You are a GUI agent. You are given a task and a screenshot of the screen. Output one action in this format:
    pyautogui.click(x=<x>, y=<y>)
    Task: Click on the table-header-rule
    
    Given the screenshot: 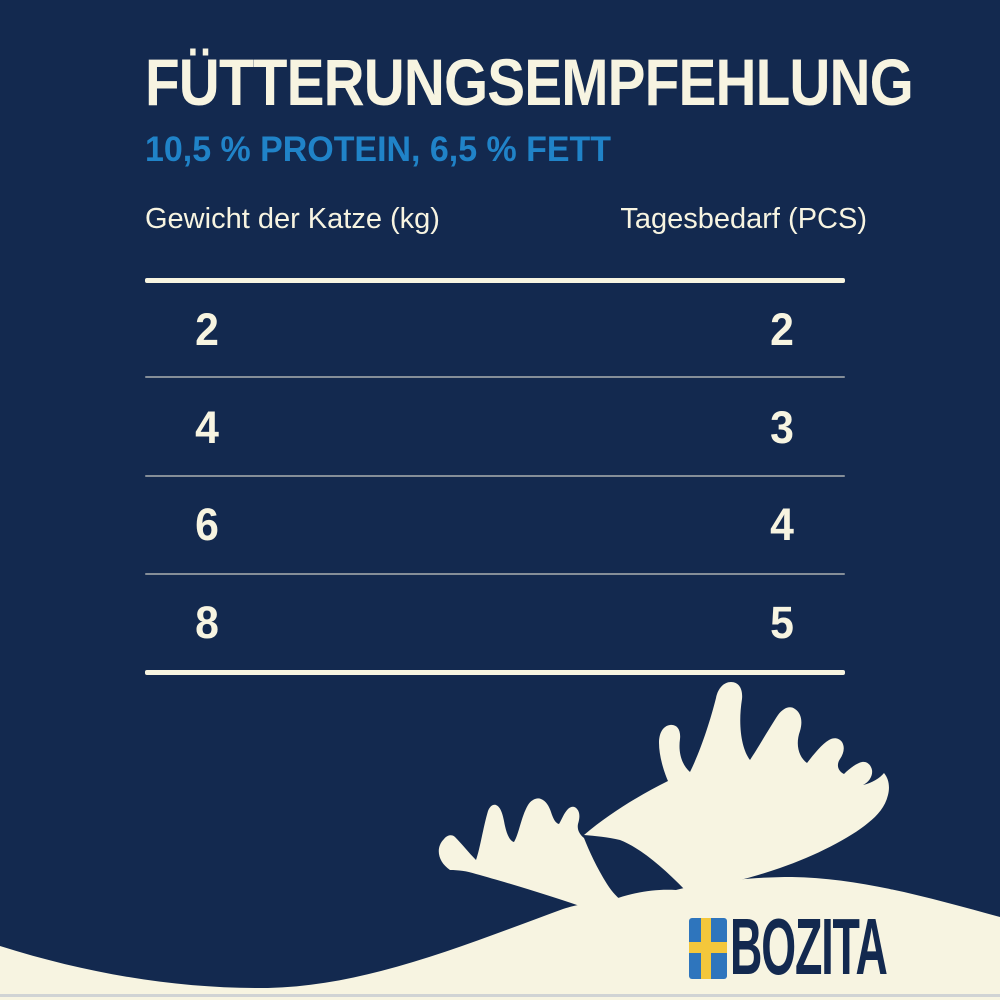 What is the action you would take?
    pyautogui.click(x=495, y=280)
    